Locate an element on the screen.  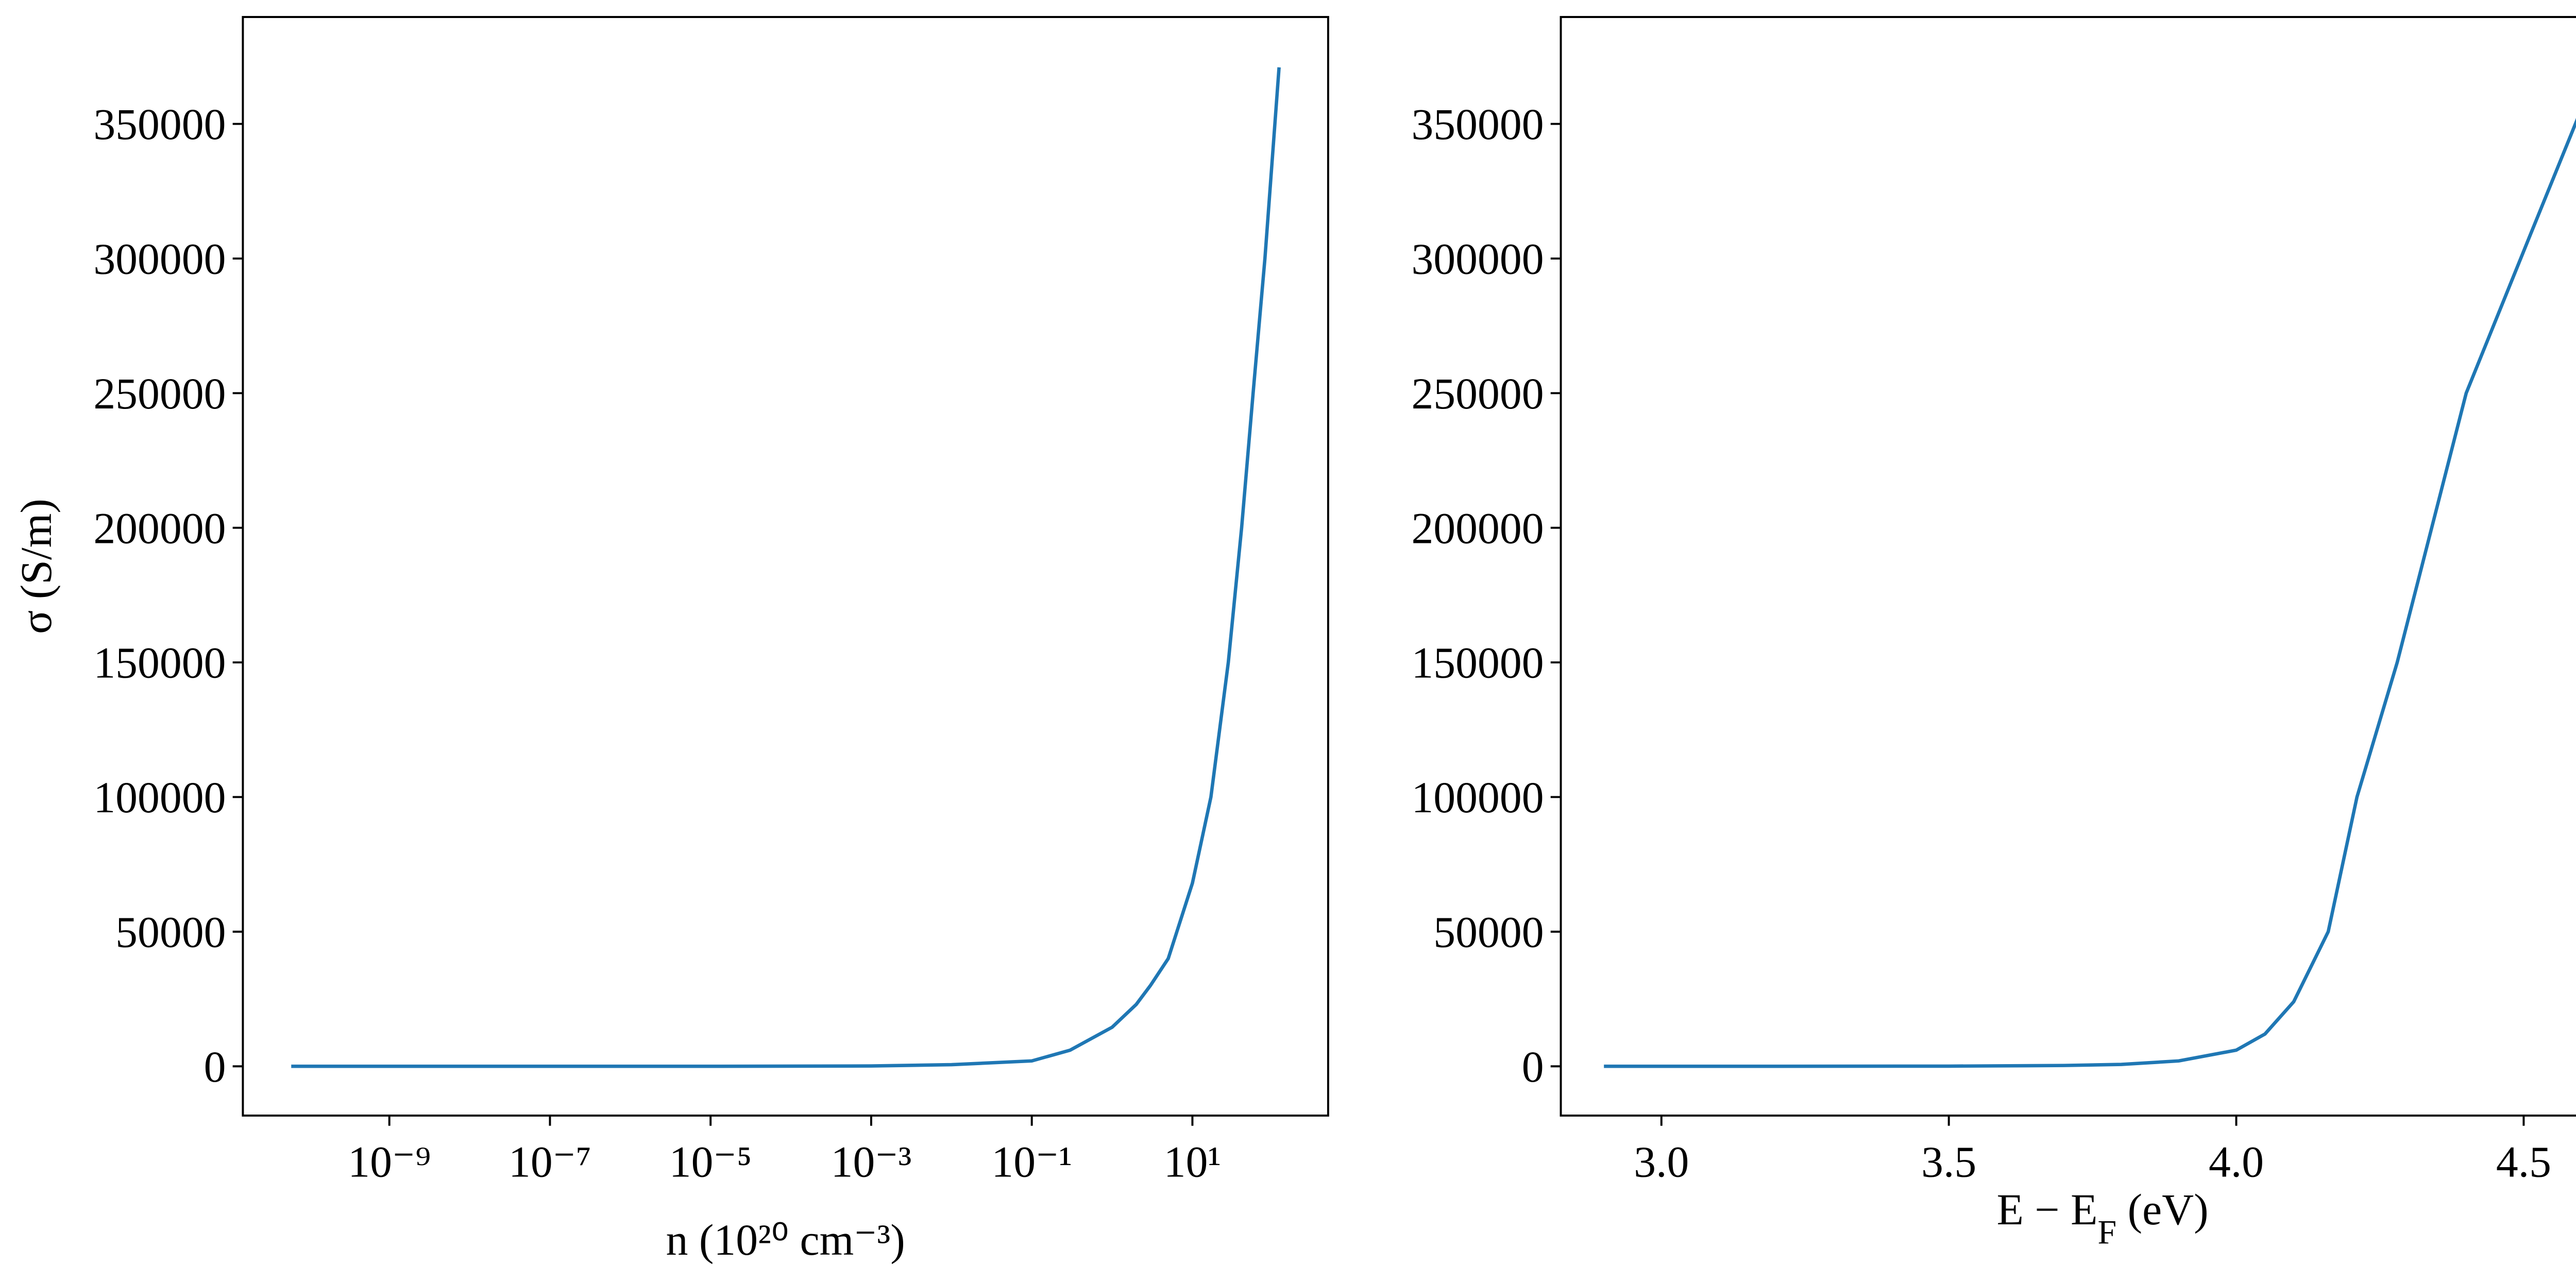
x-axis-label-part: E − E is located at coordinates (2048, 1209).